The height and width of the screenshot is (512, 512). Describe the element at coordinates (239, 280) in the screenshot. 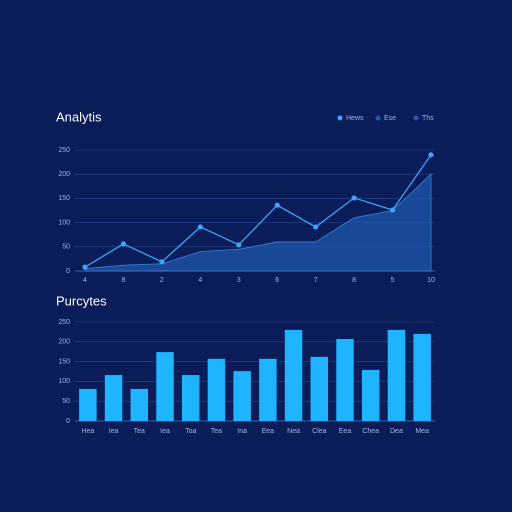

I see `x-tick-label: 3` at that location.